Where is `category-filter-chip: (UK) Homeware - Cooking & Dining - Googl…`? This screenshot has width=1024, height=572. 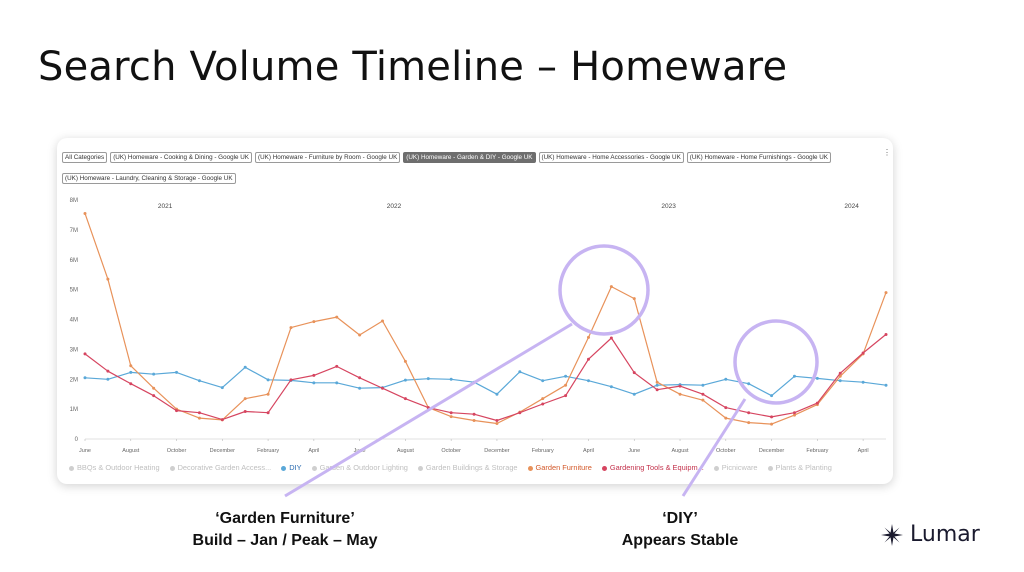 category-filter-chip: (UK) Homeware - Cooking & Dining - Googl… is located at coordinates (181, 157).